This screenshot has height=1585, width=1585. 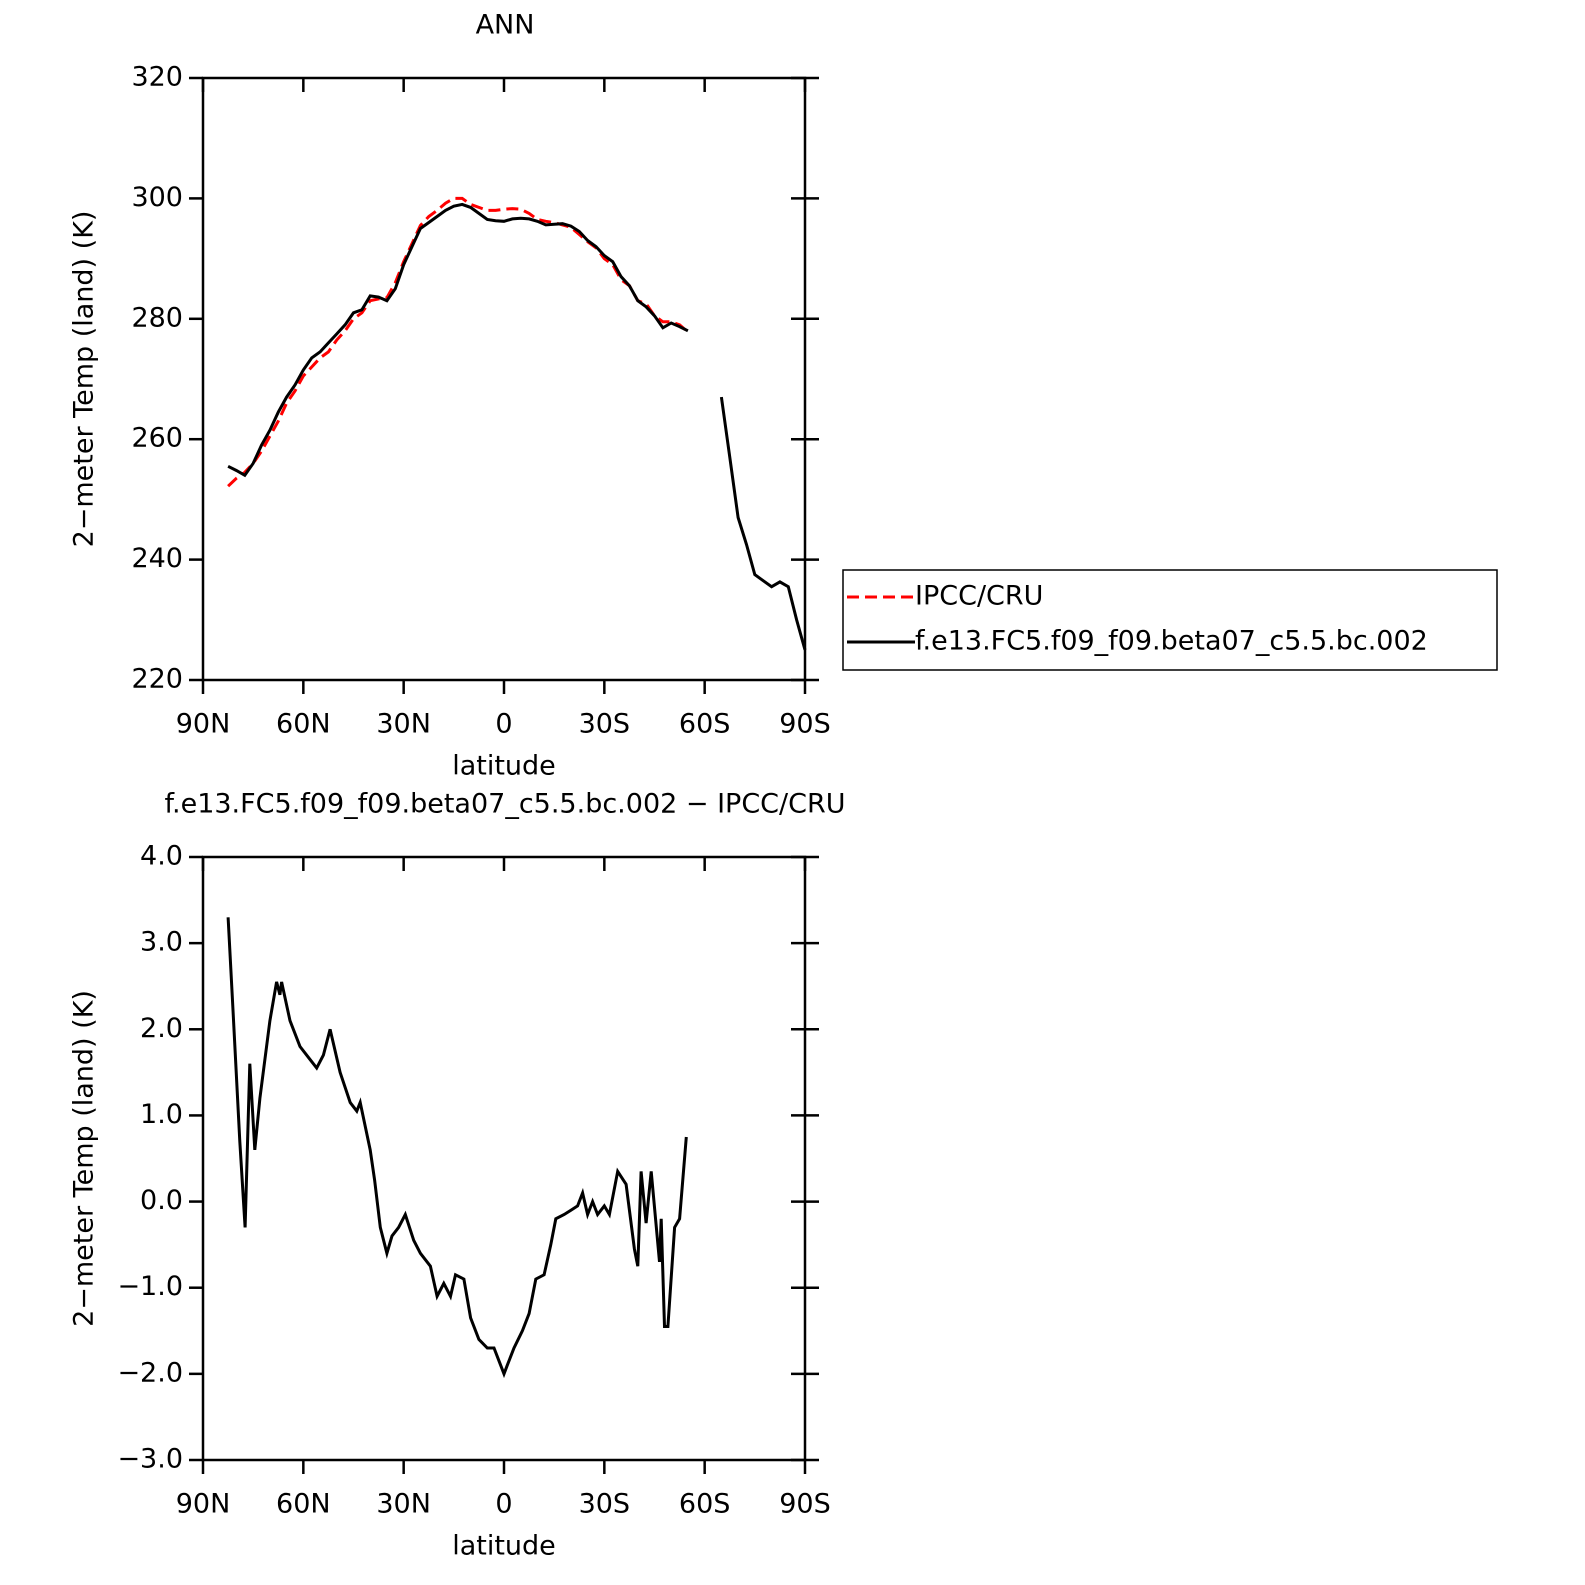 I want to click on y-tick-label: 4.0, so click(x=161, y=856).